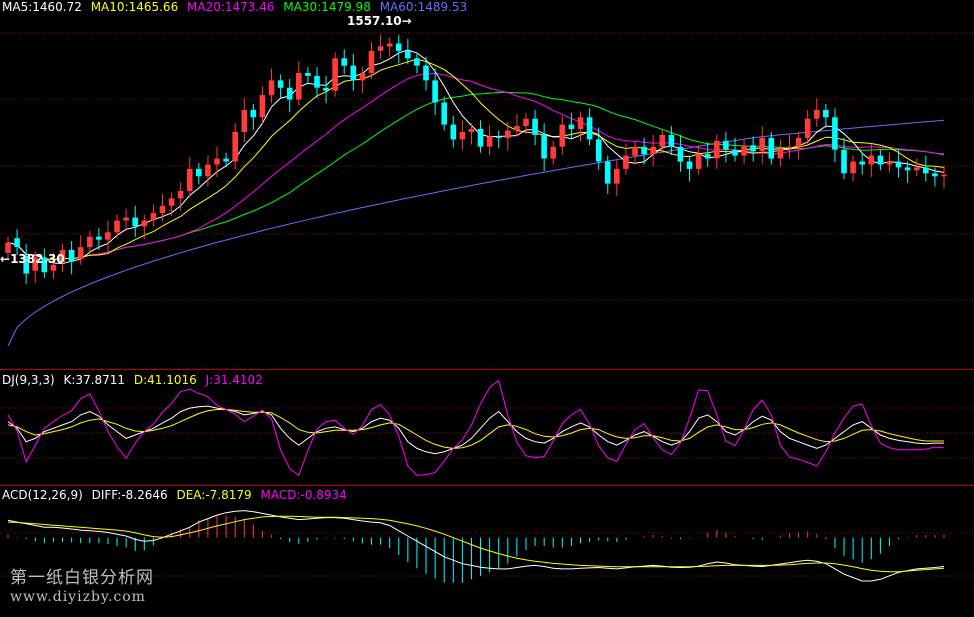 Image resolution: width=974 pixels, height=617 pixels. I want to click on kdj-d-line, so click(475, 429).